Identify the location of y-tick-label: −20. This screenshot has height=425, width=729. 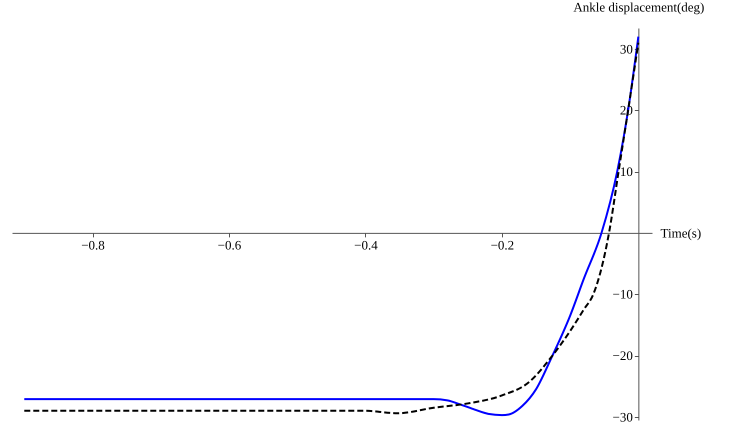
(622, 356).